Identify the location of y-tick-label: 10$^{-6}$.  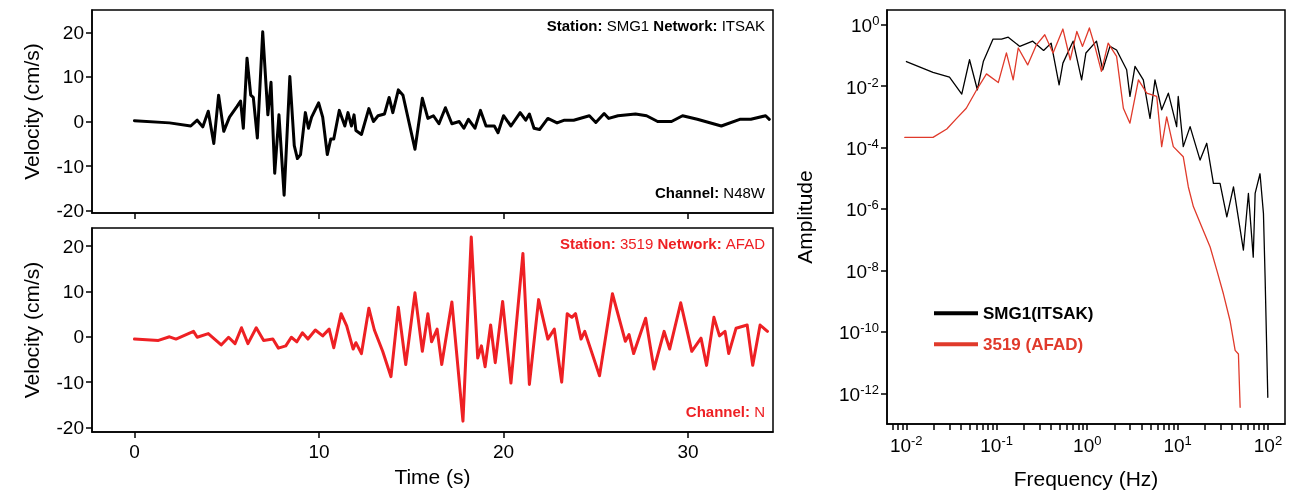
(862, 209).